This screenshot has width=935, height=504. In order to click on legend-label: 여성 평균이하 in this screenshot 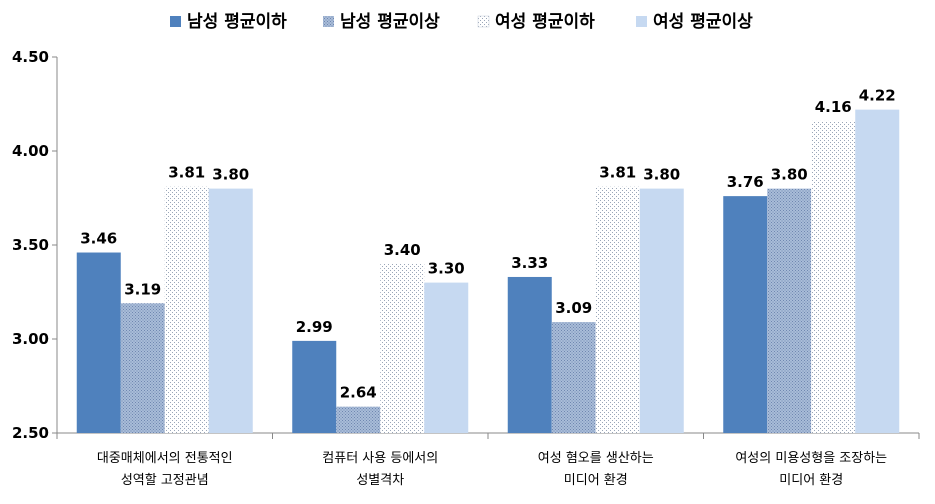, I will do `click(545, 22)`.